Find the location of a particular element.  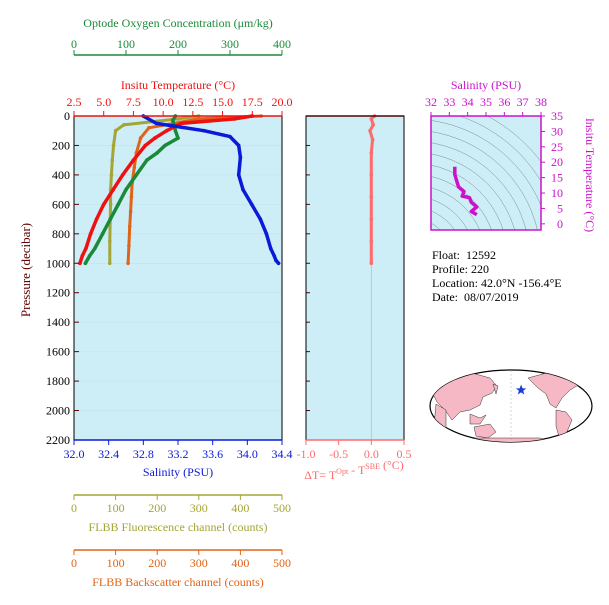

temperature-tick-label: 15.0 is located at coordinates (222, 102).